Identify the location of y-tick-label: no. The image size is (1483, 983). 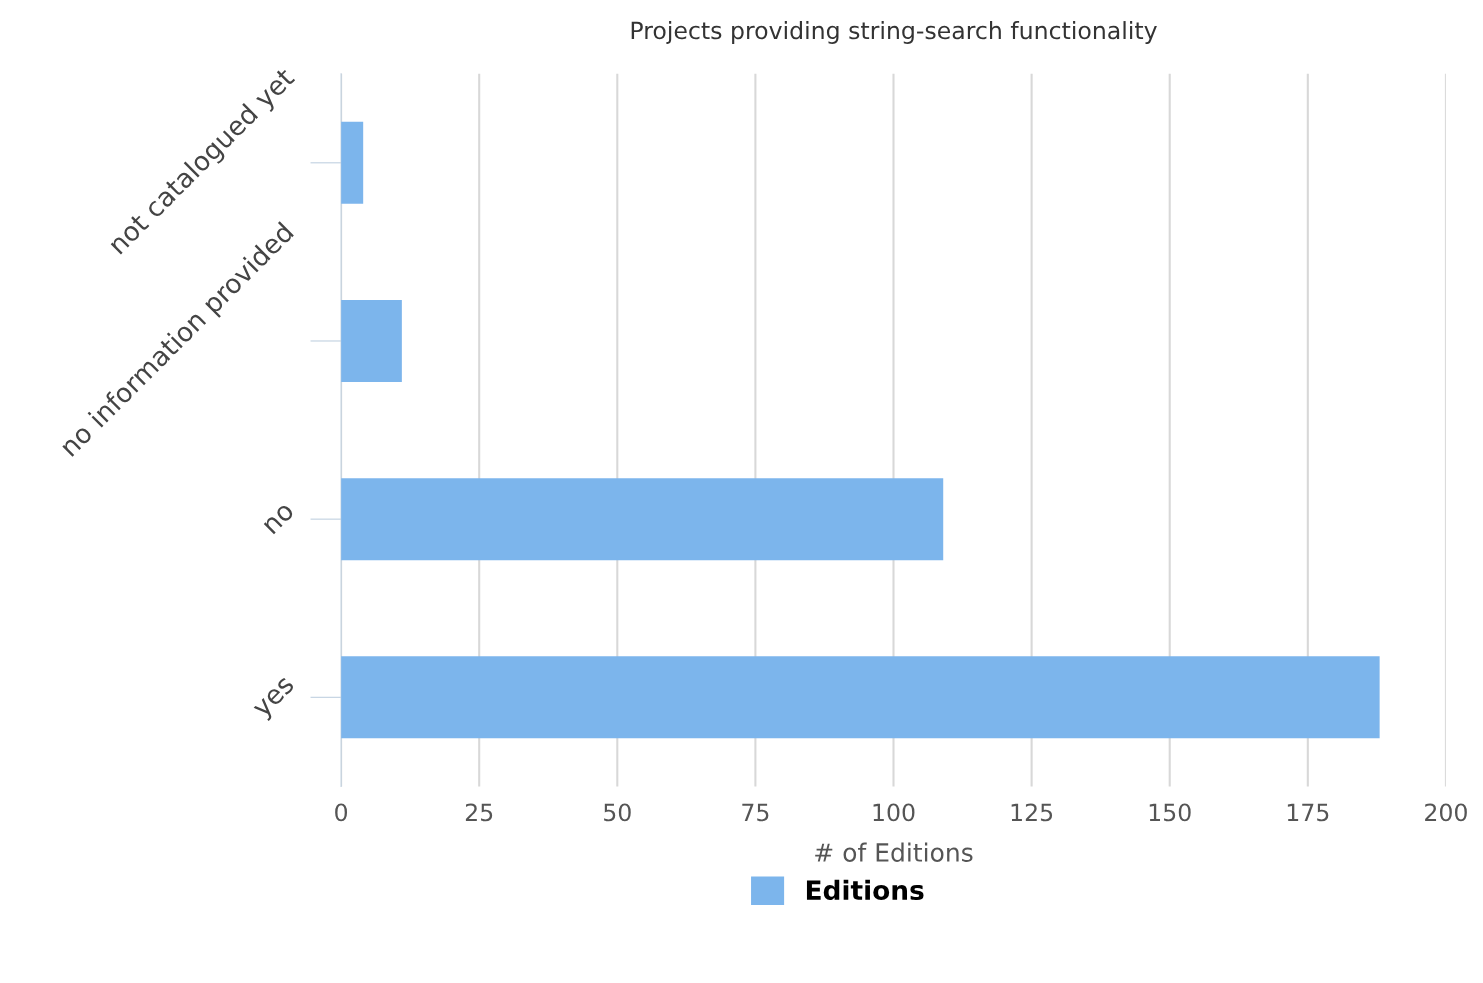
(279, 519).